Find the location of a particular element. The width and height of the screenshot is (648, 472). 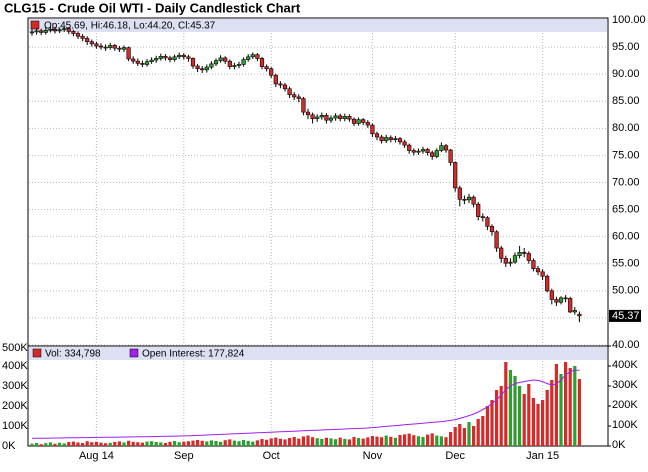

x-tick-label: Sep is located at coordinates (184, 456).